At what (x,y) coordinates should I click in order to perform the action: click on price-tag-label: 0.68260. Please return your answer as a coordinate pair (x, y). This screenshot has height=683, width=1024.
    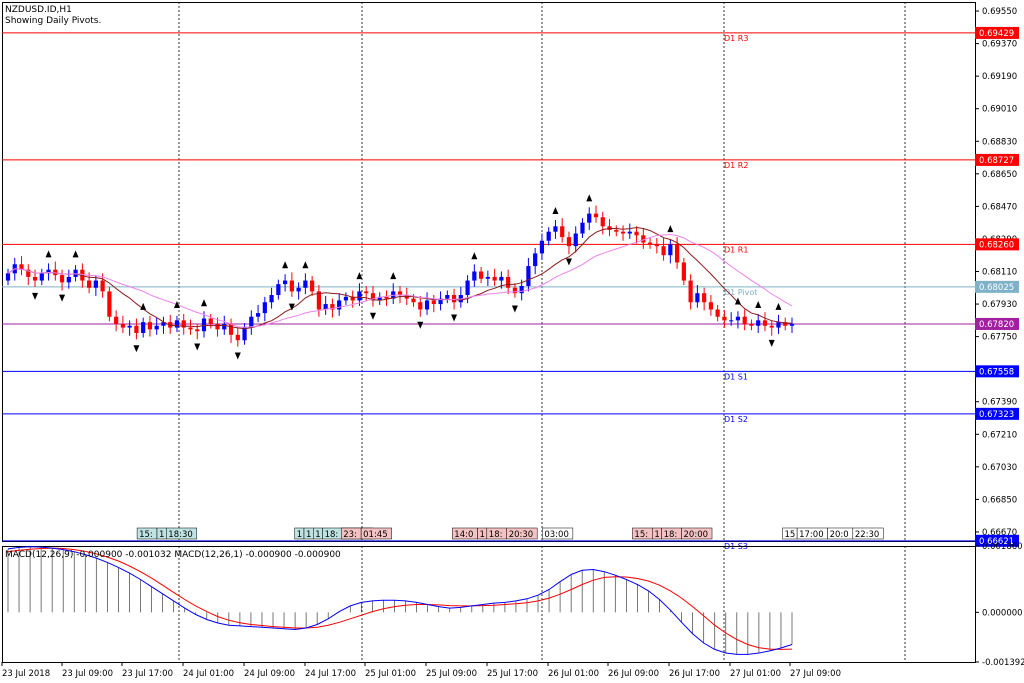
    Looking at the image, I should click on (996, 245).